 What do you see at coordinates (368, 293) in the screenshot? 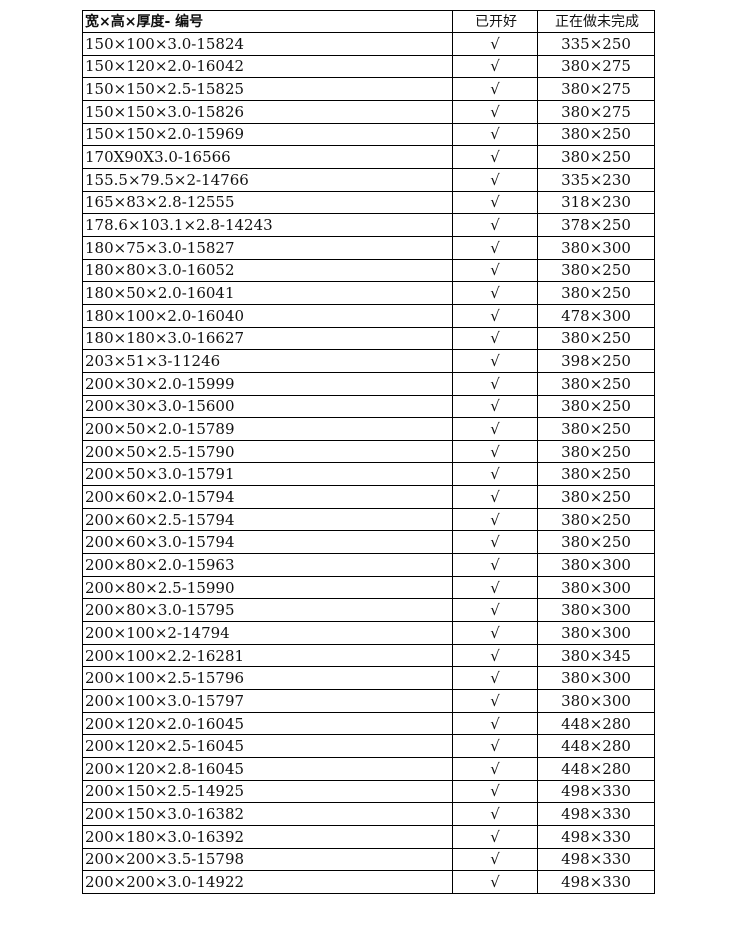
I see `table-row: 180×50×2.0-16041 √ 380×250` at bounding box center [368, 293].